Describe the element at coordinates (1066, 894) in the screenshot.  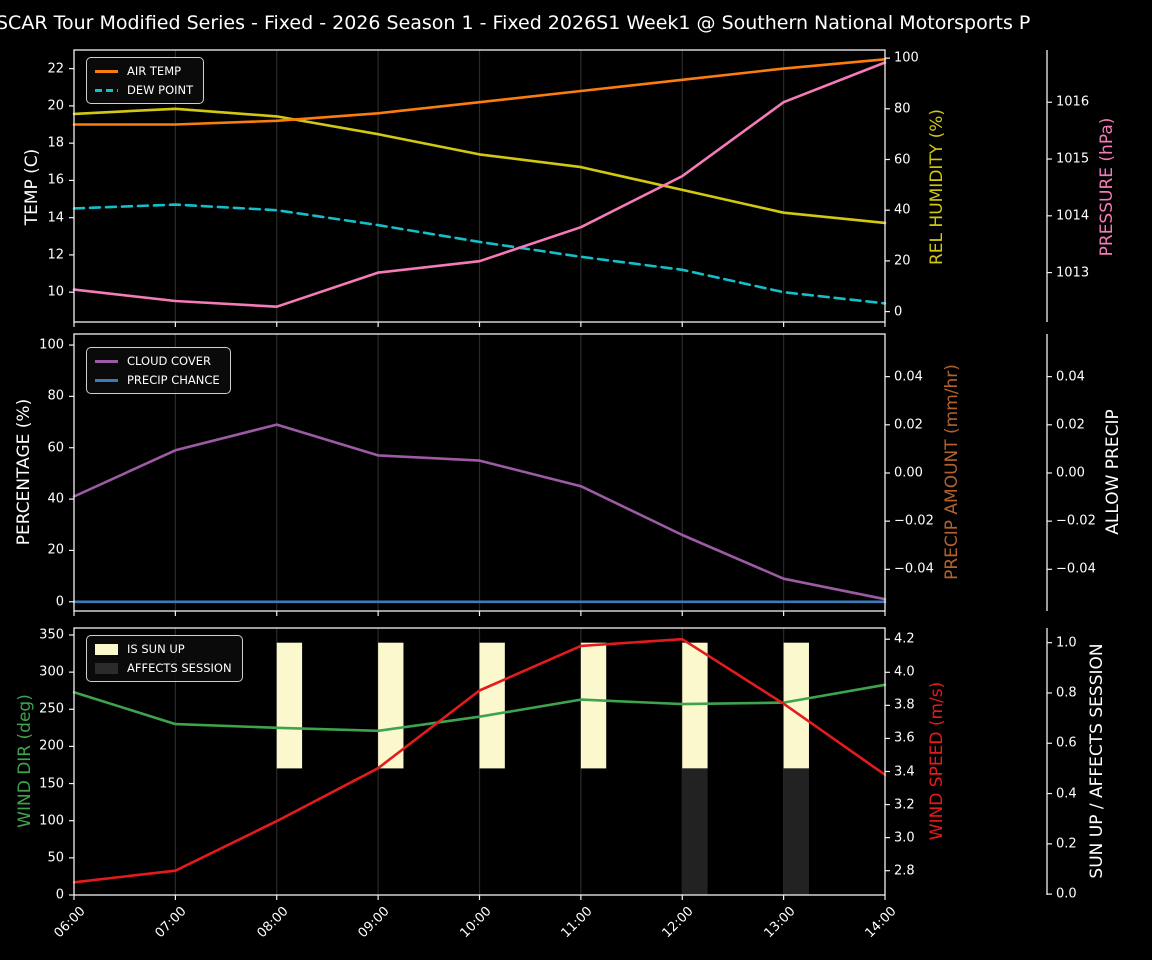
I see `sun-tick-label: 0.0` at that location.